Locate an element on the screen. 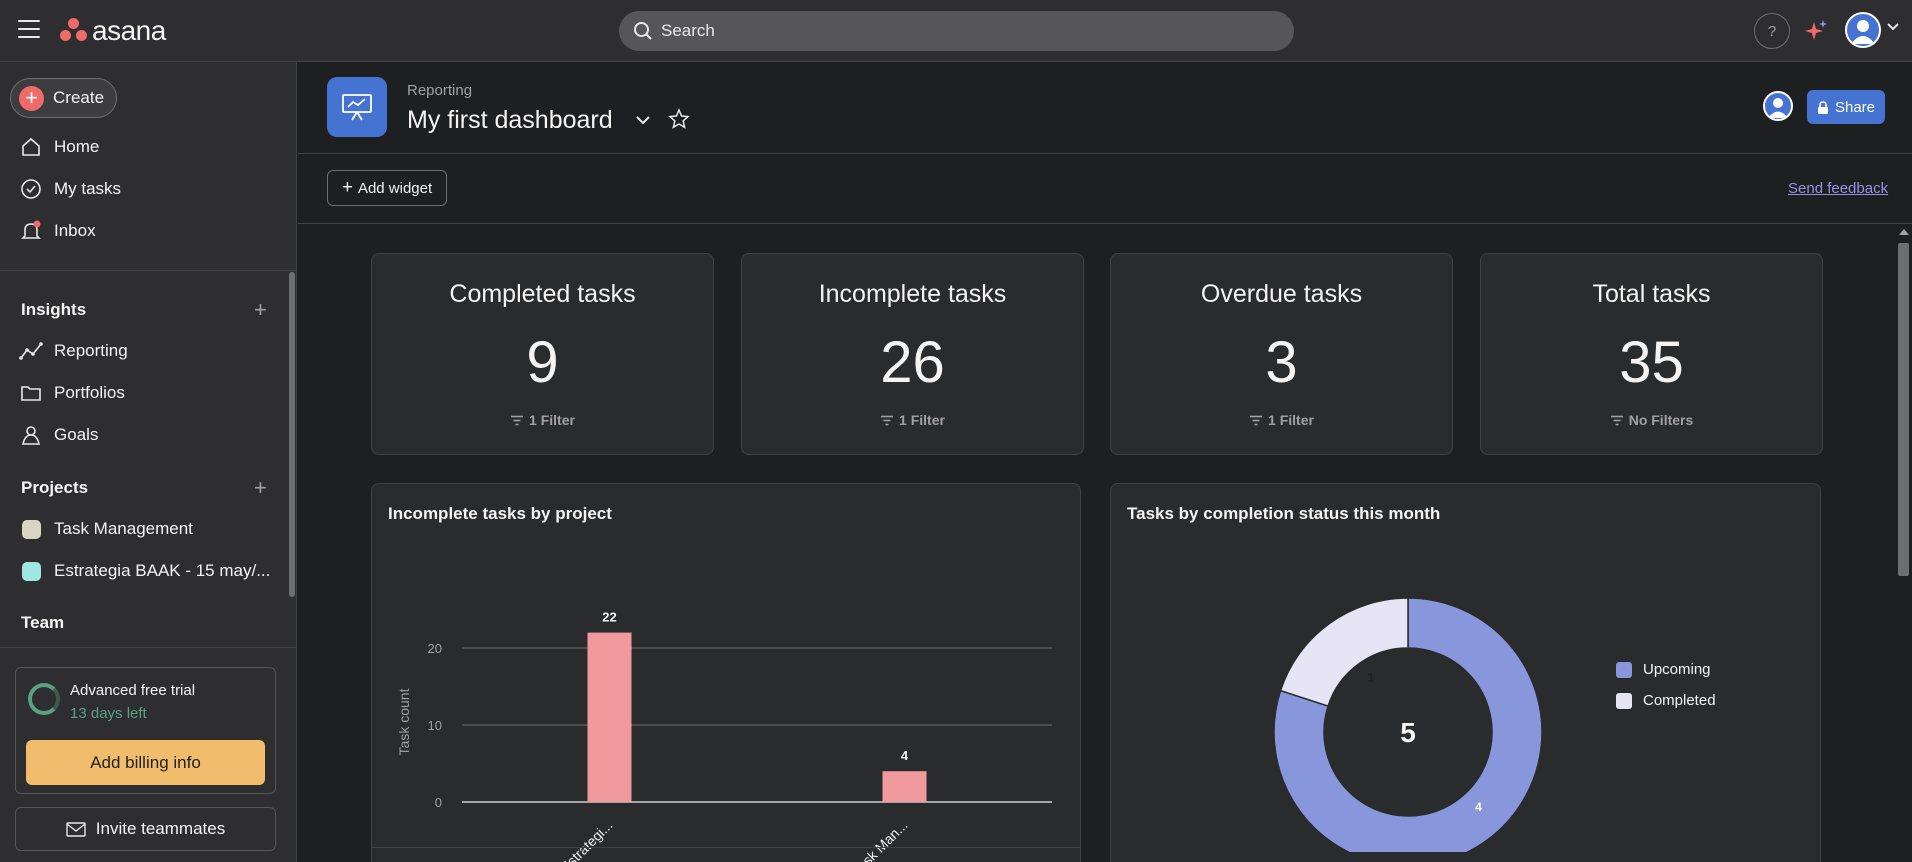 The height and width of the screenshot is (862, 1912). asana-wordmark: asana is located at coordinates (129, 30).